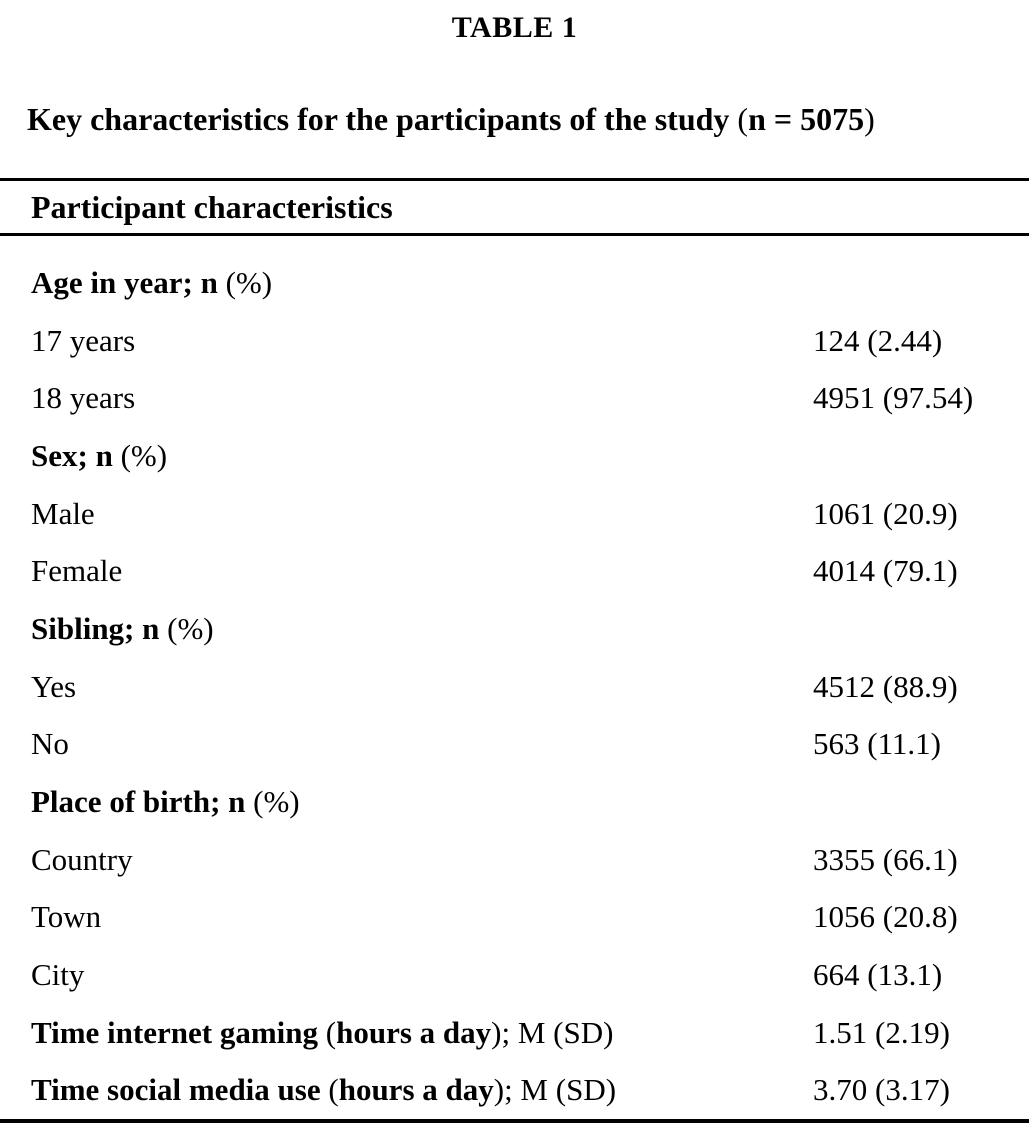 This screenshot has width=1029, height=1131. I want to click on table-row: Sex; n (%), so click(514, 456).